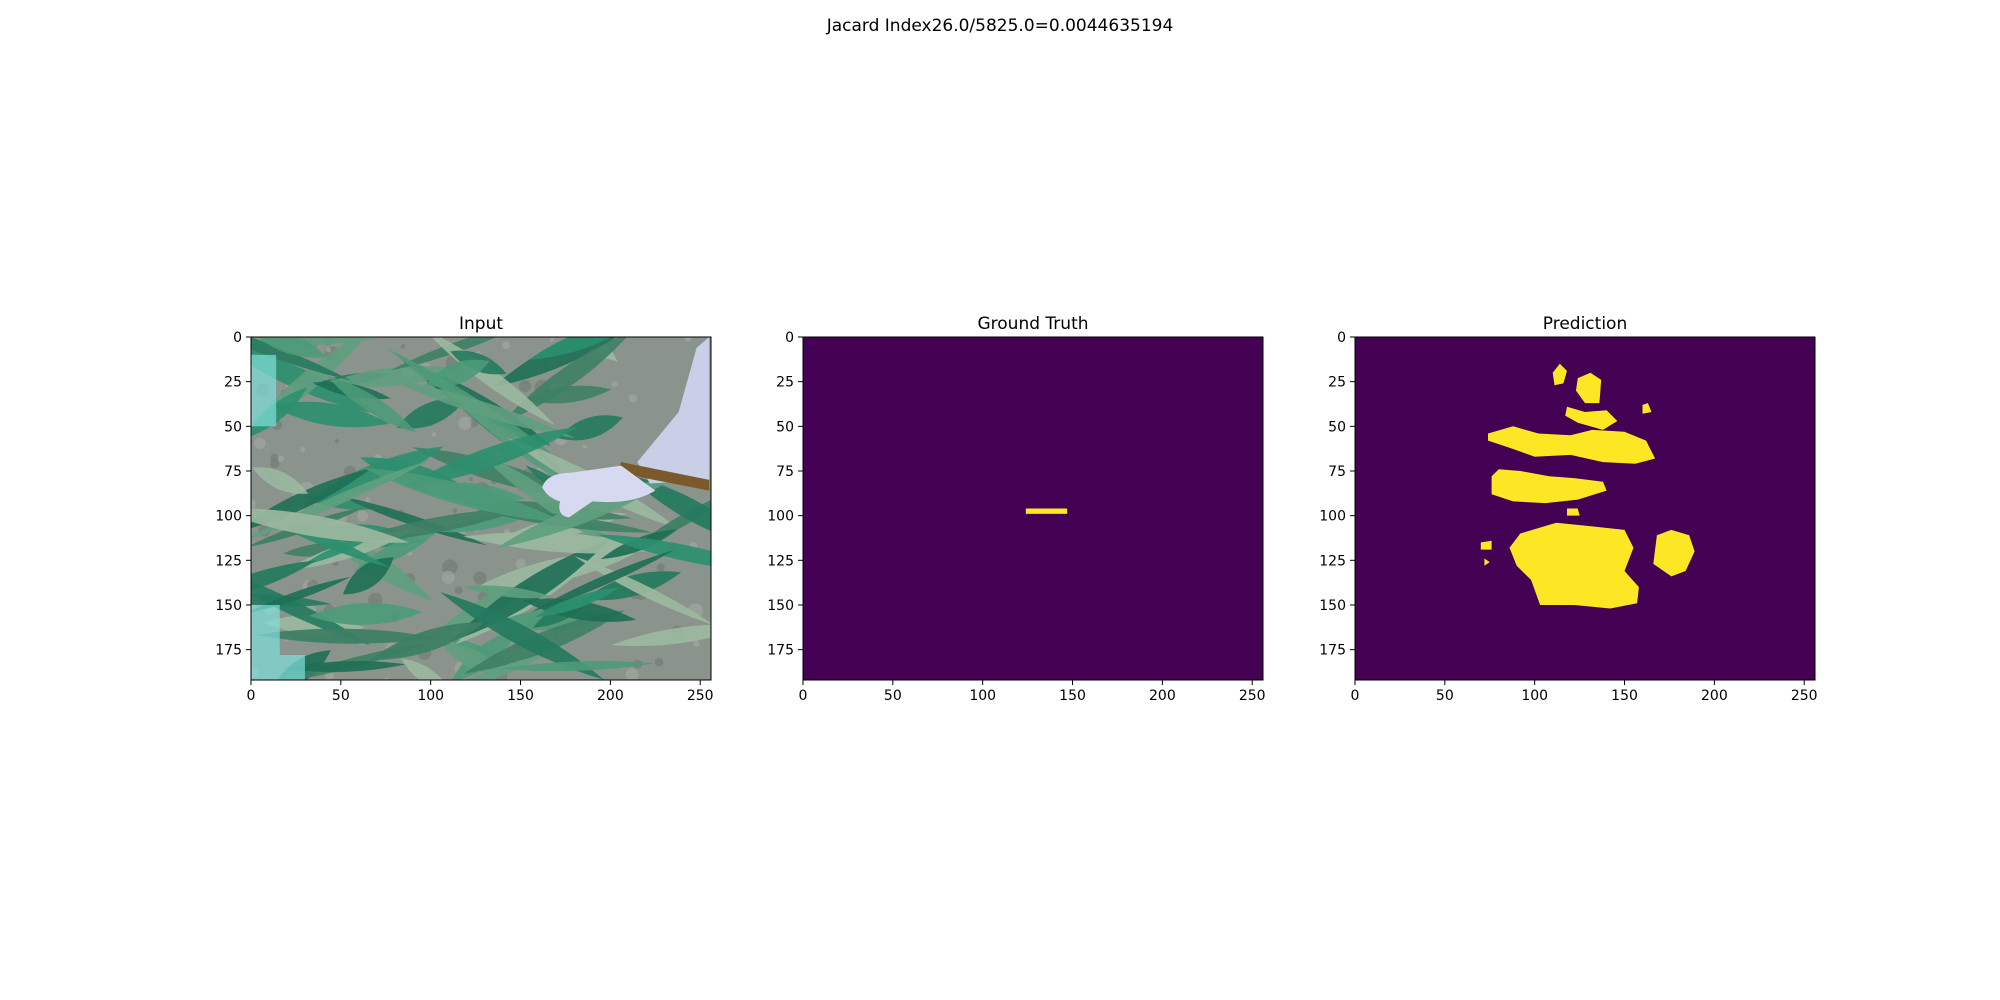  What do you see at coordinates (1332, 606) in the screenshot?
I see `y-tick-label: 150` at bounding box center [1332, 606].